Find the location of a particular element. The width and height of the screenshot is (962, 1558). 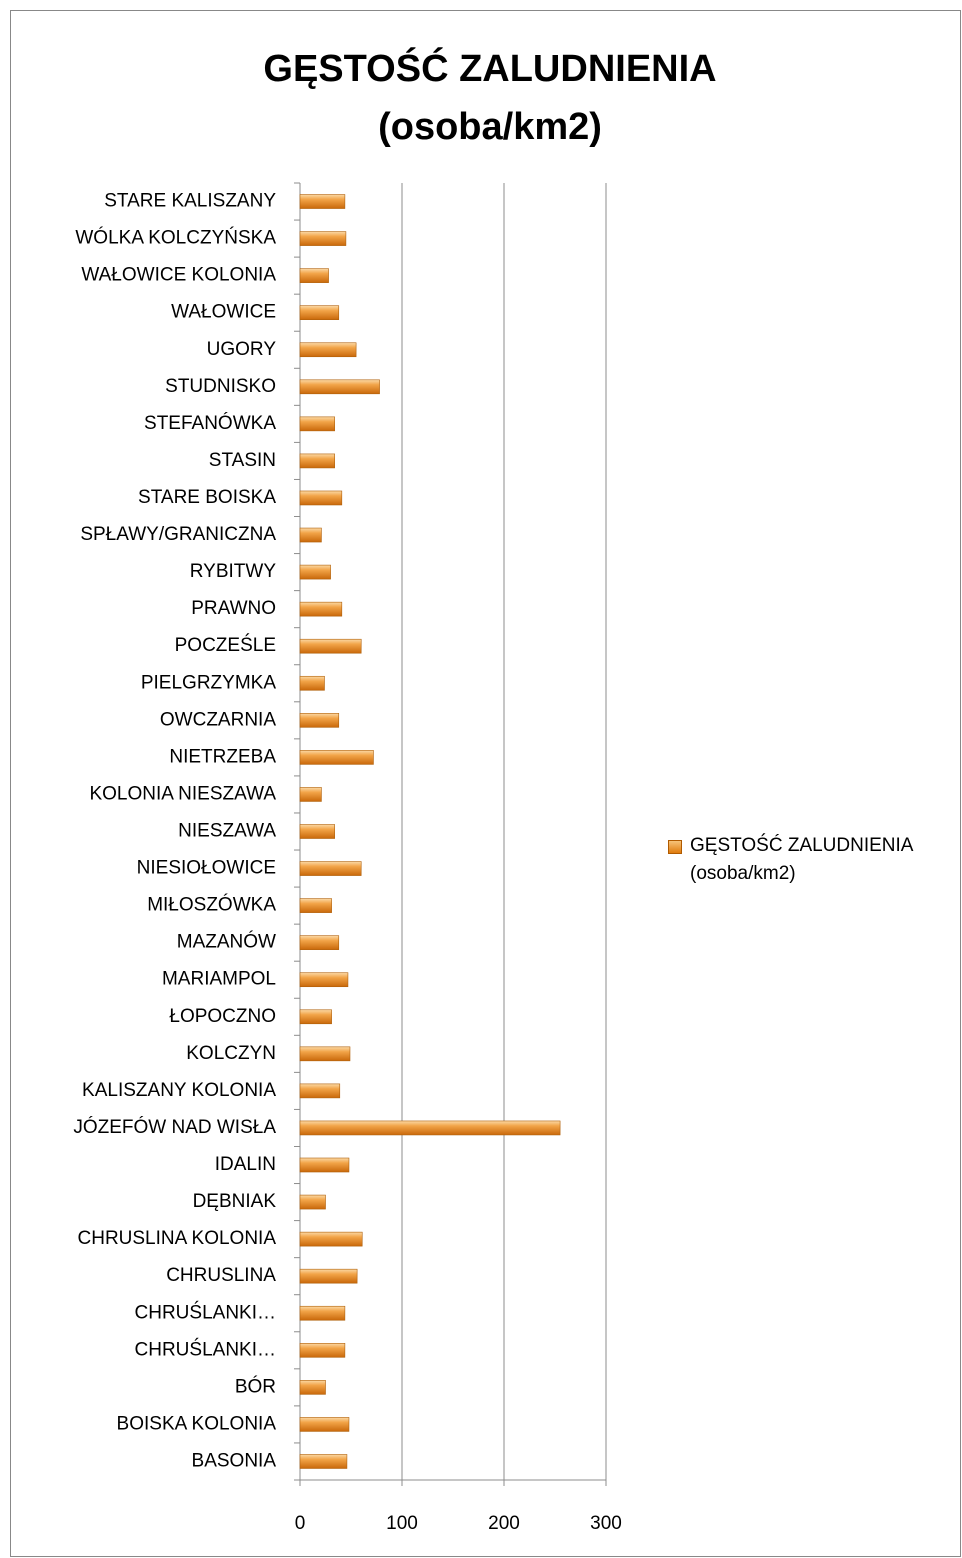

legend: GĘSTOŚĆ ZALUDNIENIA (osoba/km2) is located at coordinates (813, 860).